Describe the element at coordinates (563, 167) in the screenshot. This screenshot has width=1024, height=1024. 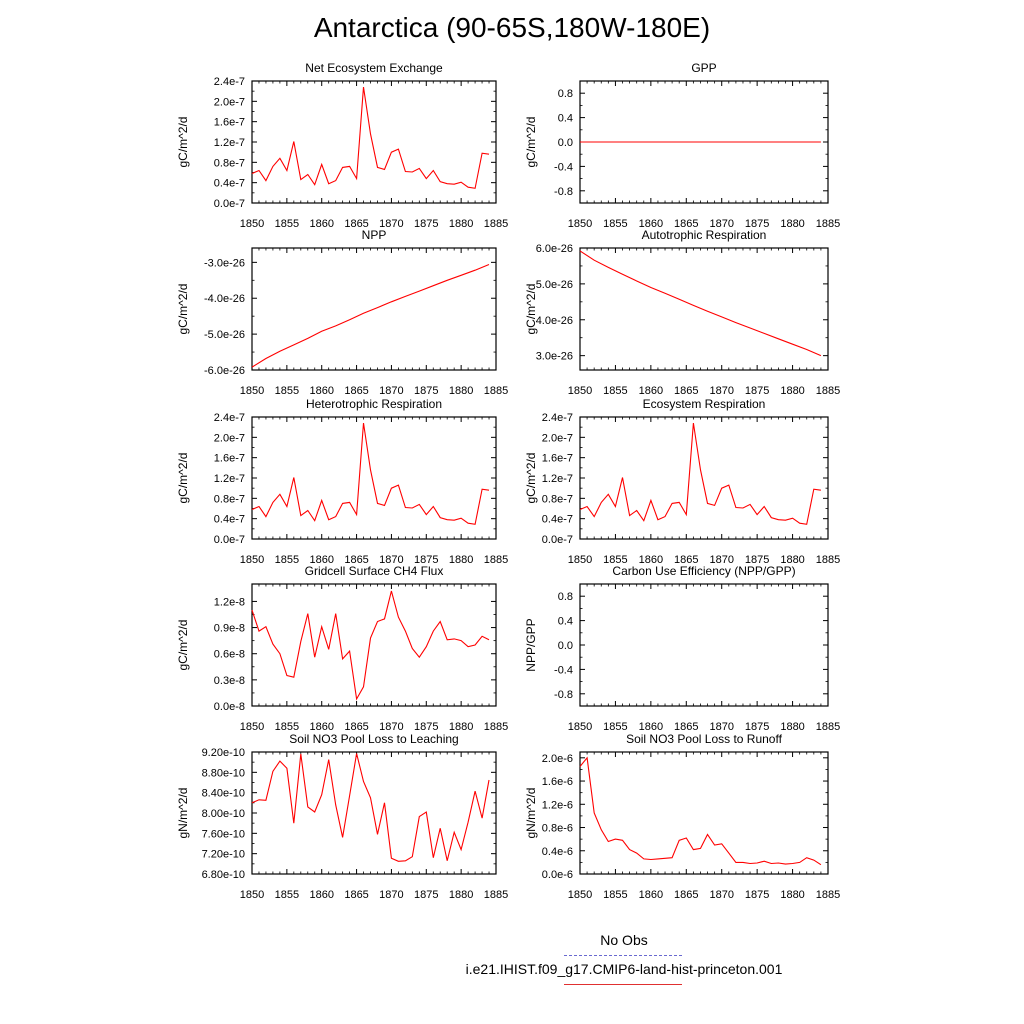
I see `y-tick-label: -0.4` at that location.